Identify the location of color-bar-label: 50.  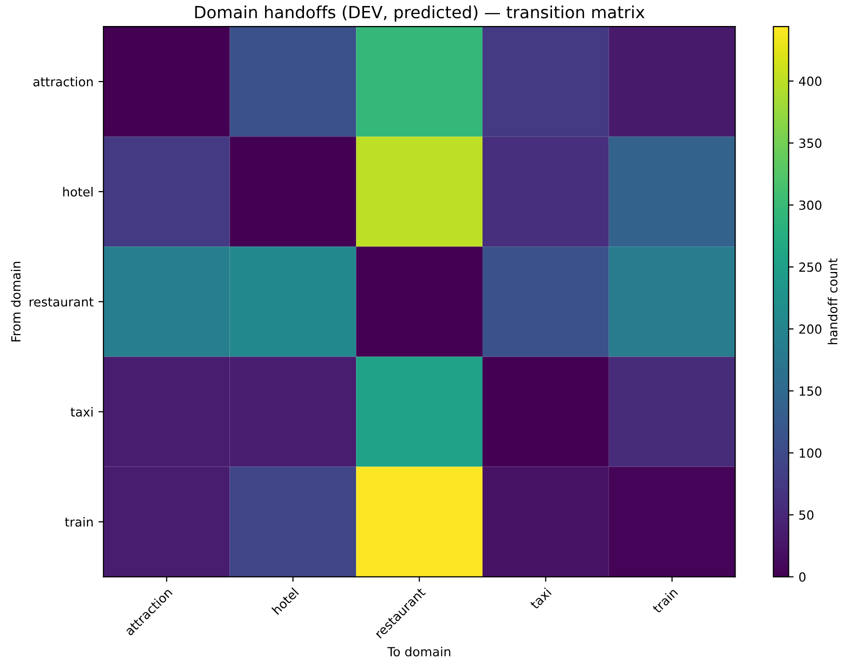
(806, 515).